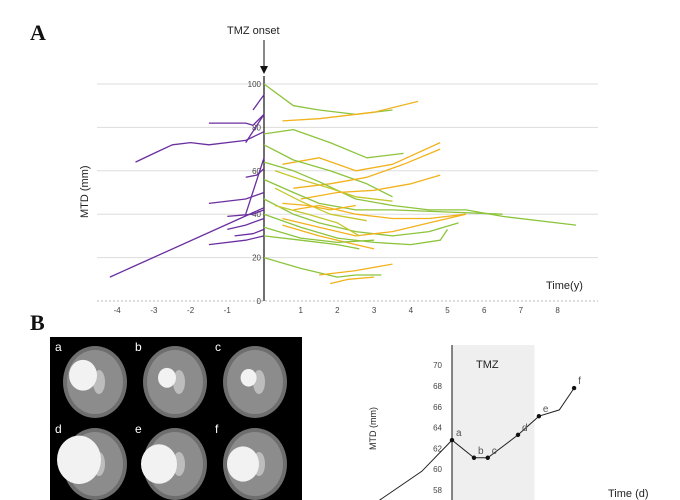  Describe the element at coordinates (255, 84) in the screenshot. I see `y-tick-label: 100` at that location.